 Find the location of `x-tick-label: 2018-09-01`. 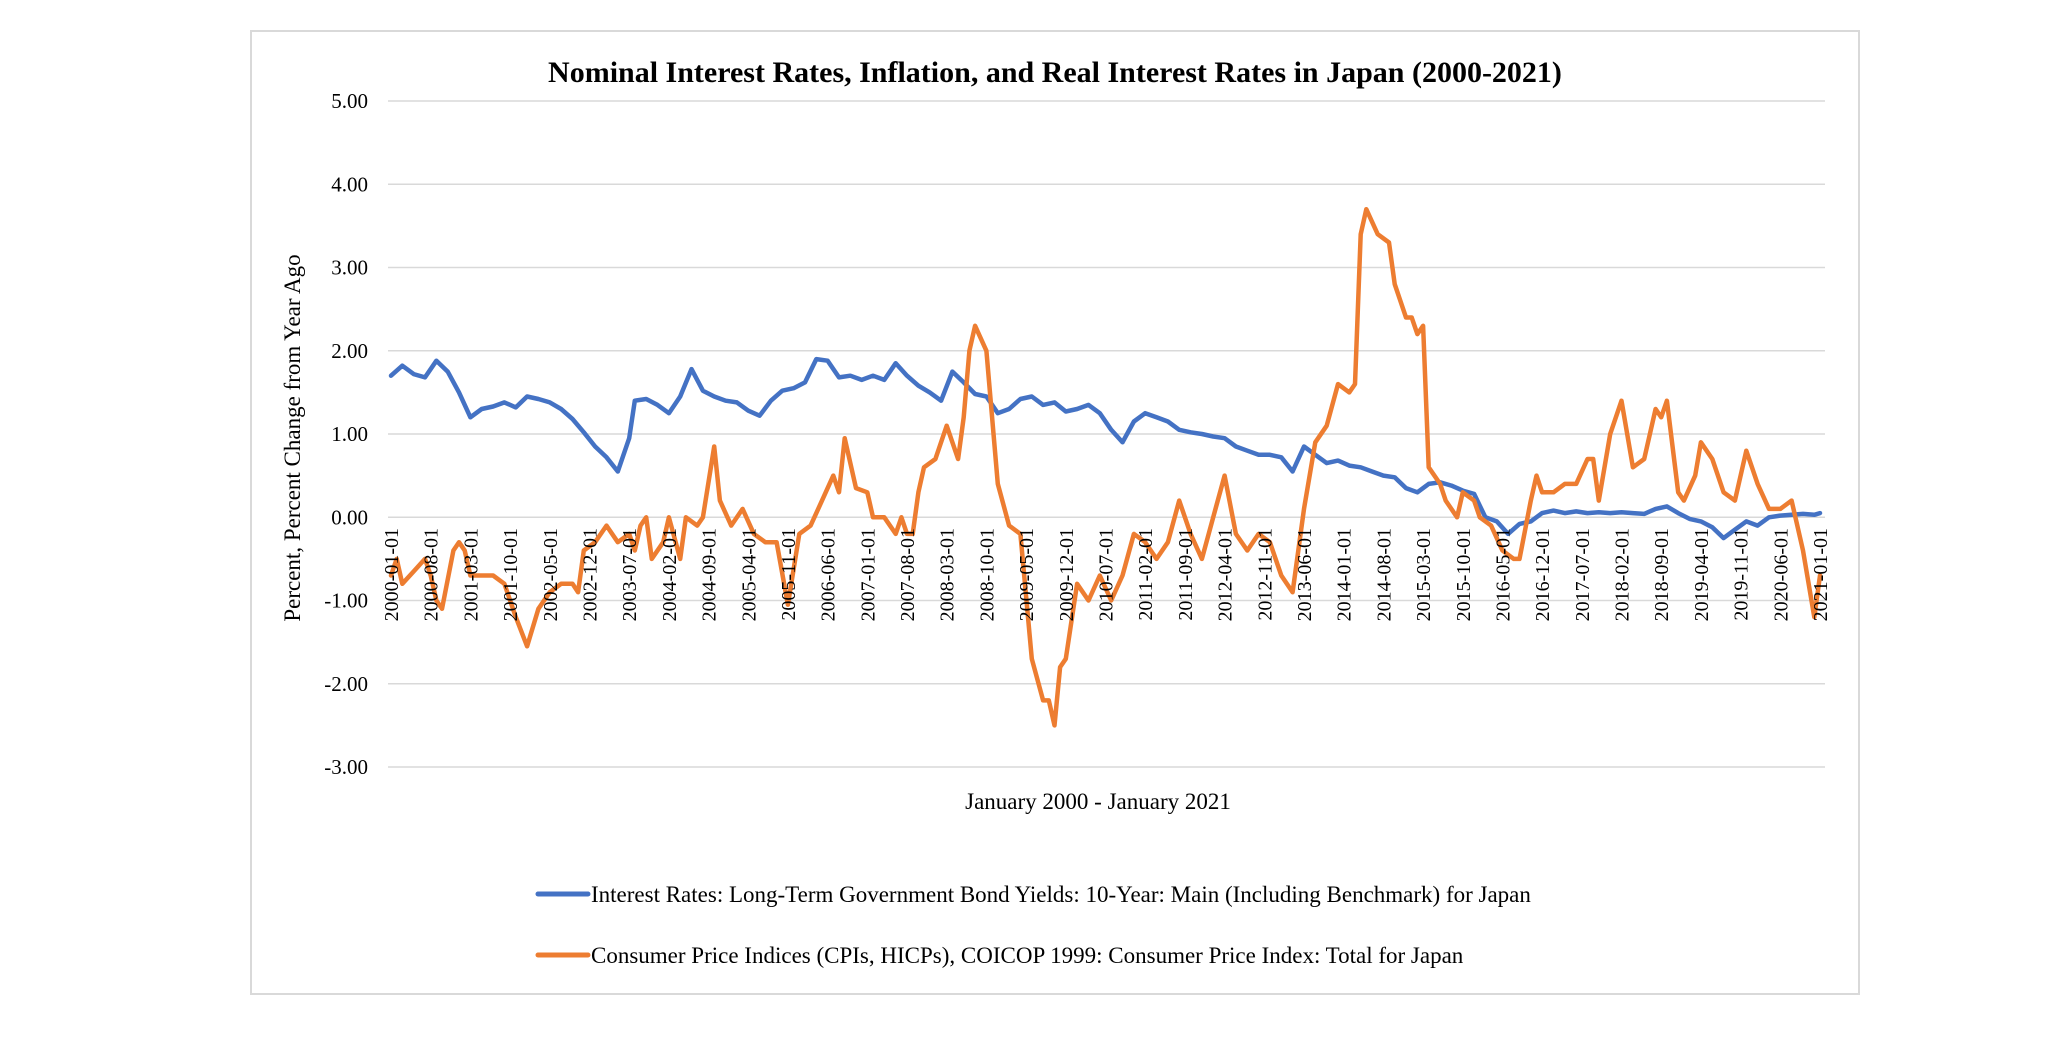

x-tick-label: 2018-09-01 is located at coordinates (1662, 574).